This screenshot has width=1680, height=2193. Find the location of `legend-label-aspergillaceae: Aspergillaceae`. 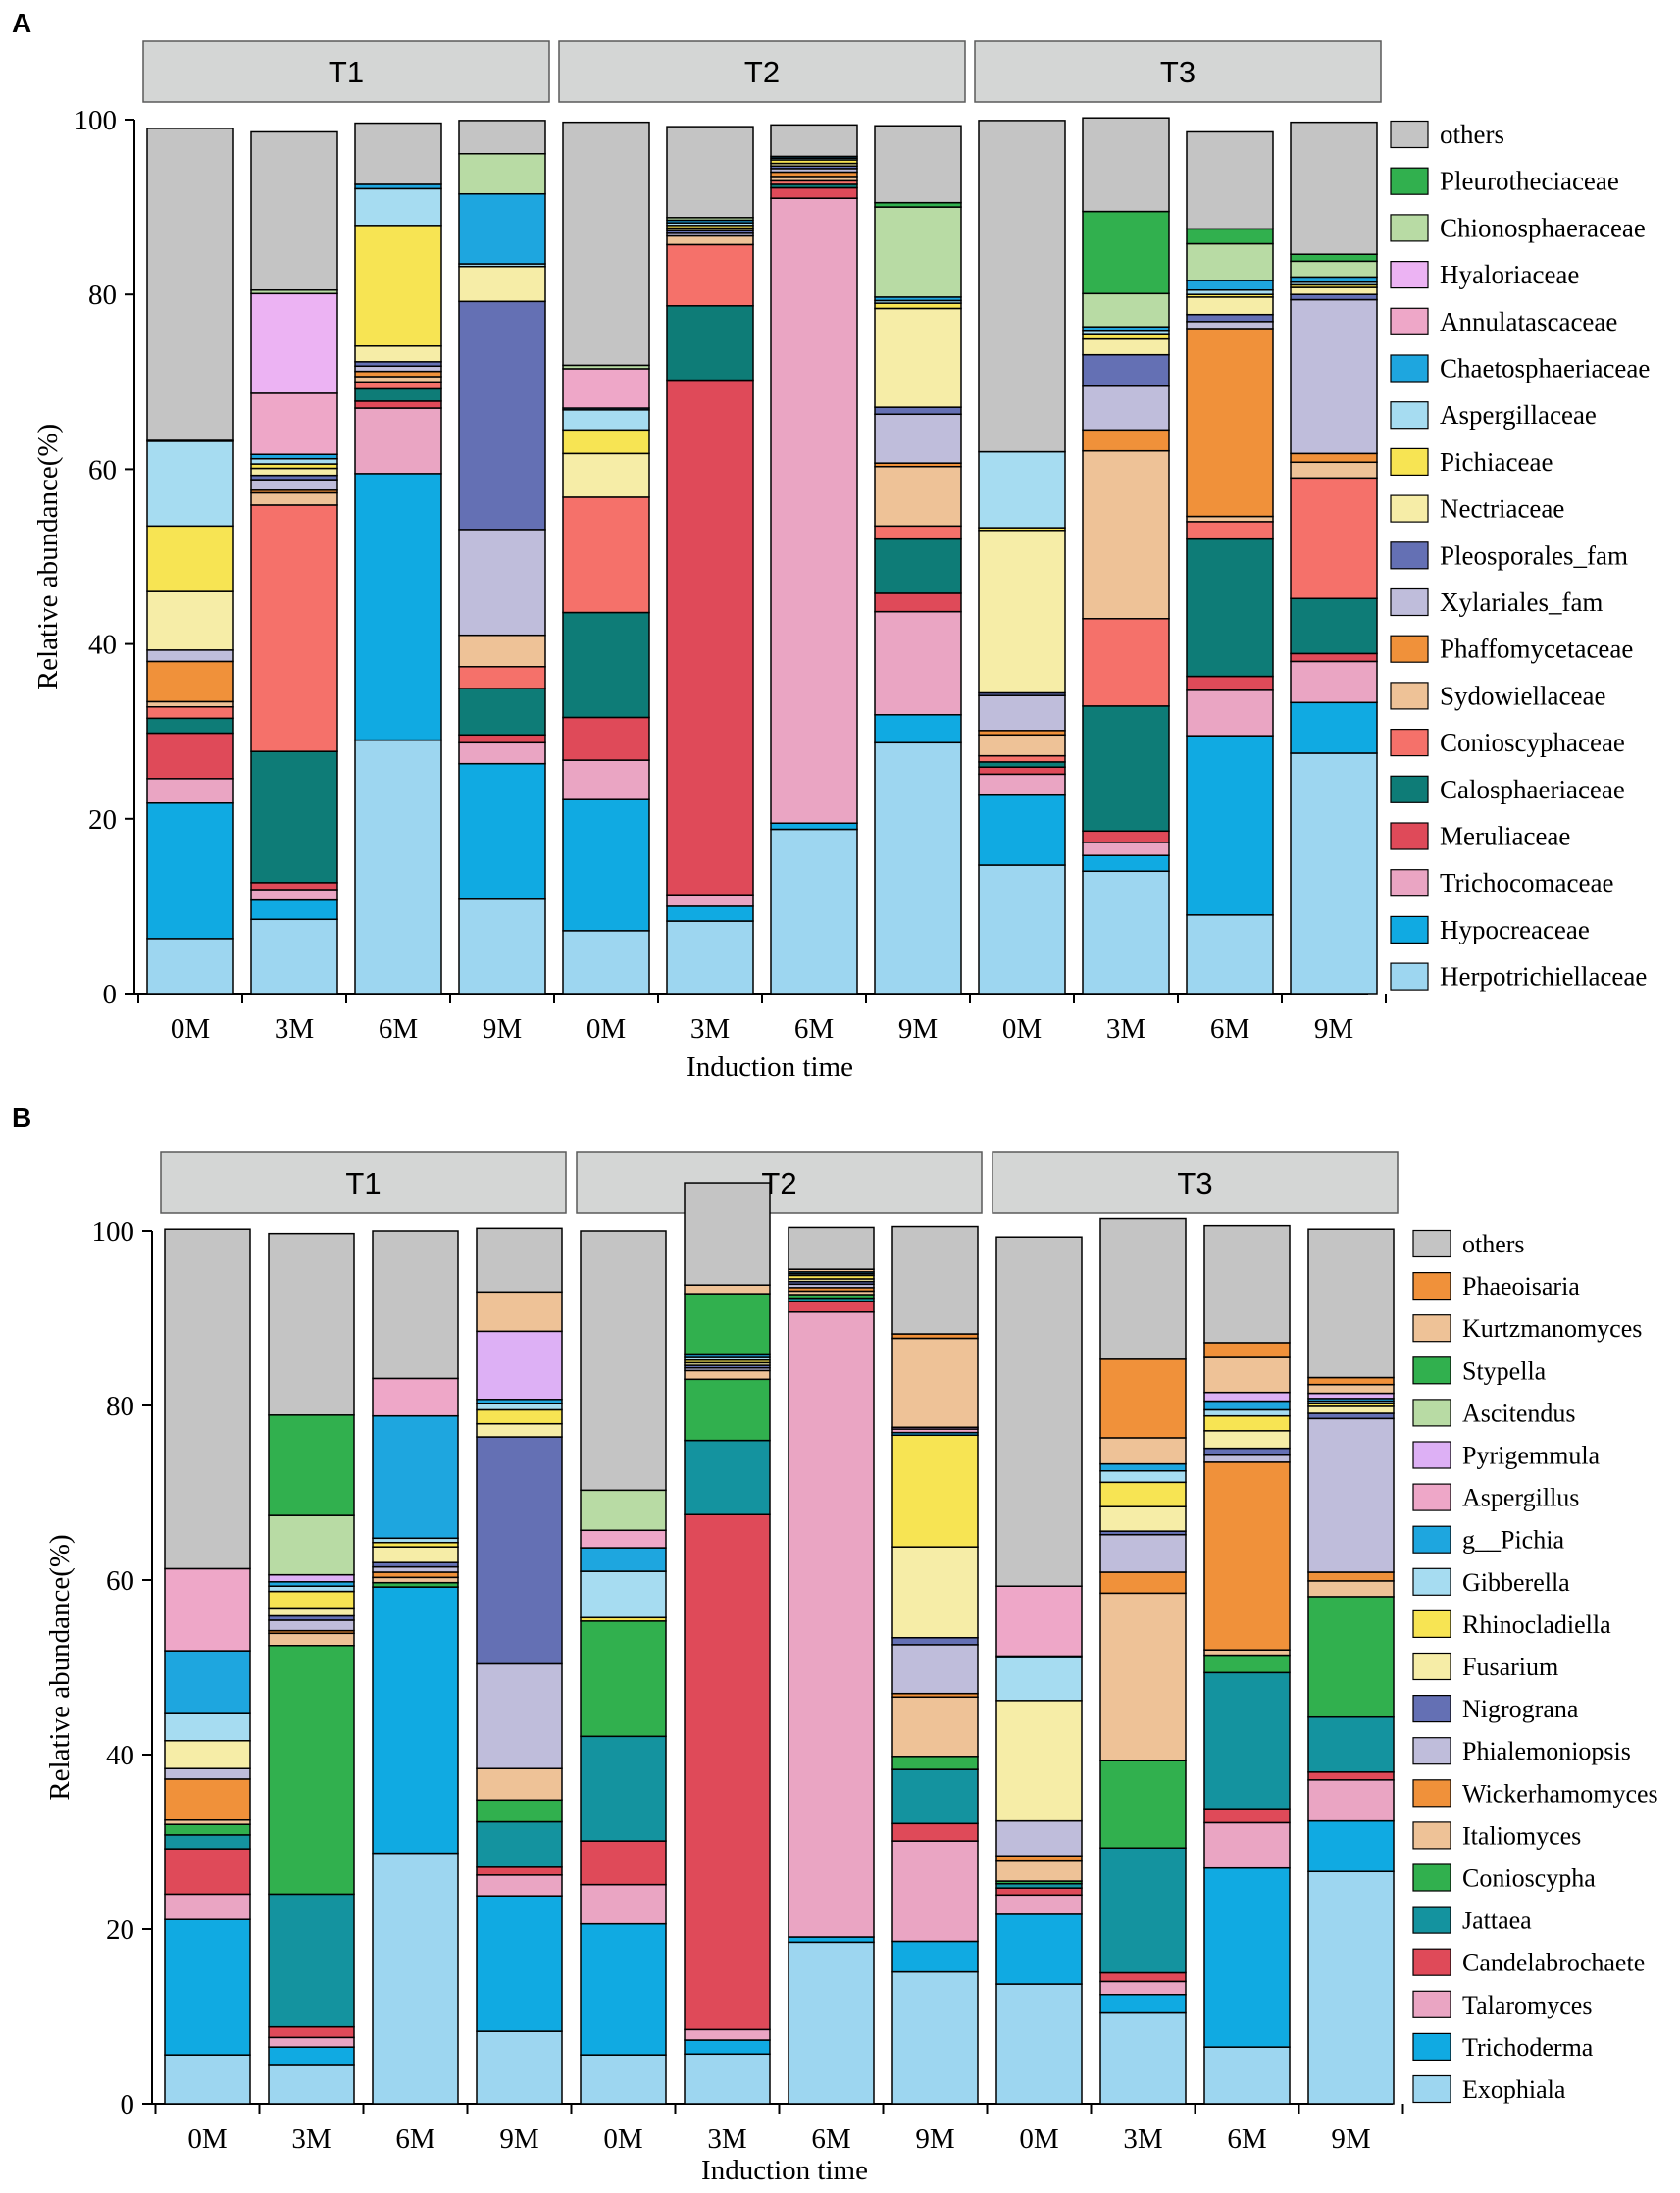

legend-label-aspergillaceae: Aspergillaceae is located at coordinates (1518, 415).